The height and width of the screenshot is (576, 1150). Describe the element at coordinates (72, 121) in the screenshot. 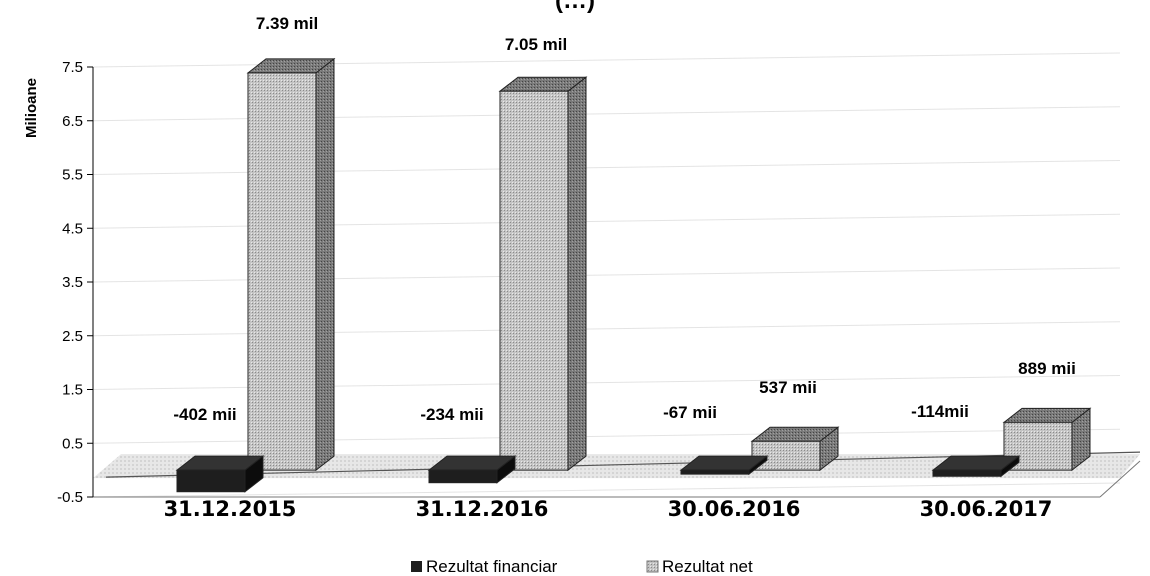

I see `y-tick-label: 6.5` at that location.